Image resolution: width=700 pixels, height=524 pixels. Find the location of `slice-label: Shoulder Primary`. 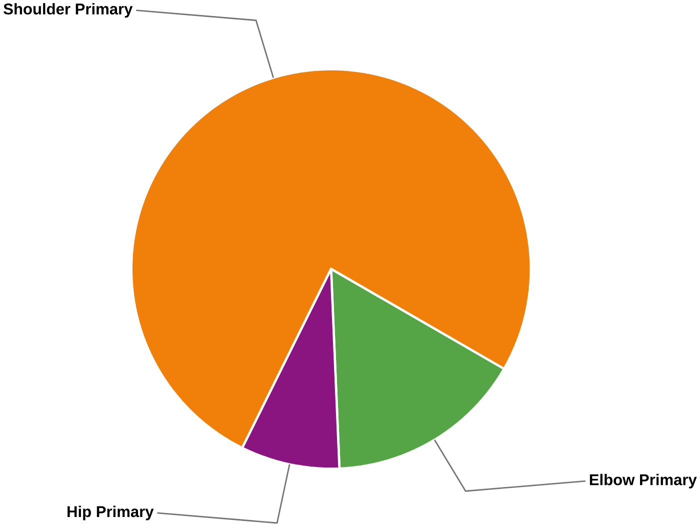

slice-label: Shoulder Primary is located at coordinates (68, 10).